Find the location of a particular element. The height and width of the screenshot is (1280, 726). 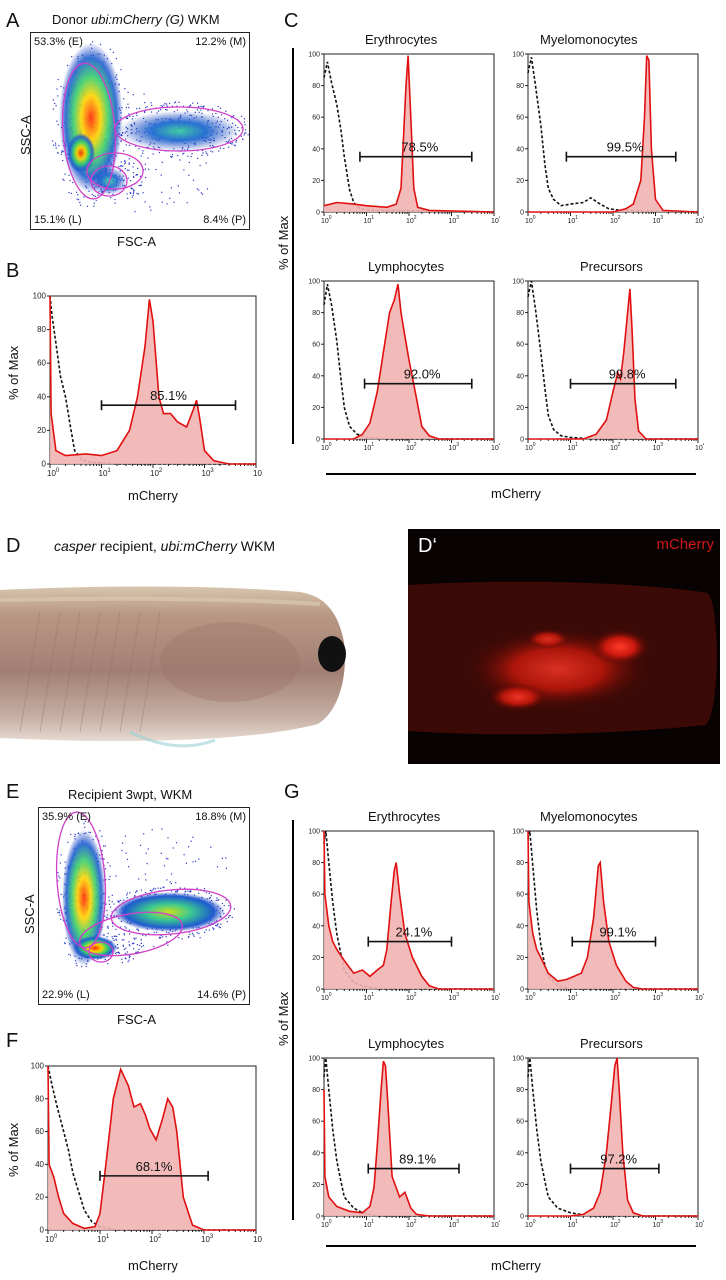

panel-letter-d: D is located at coordinates (13, 546).